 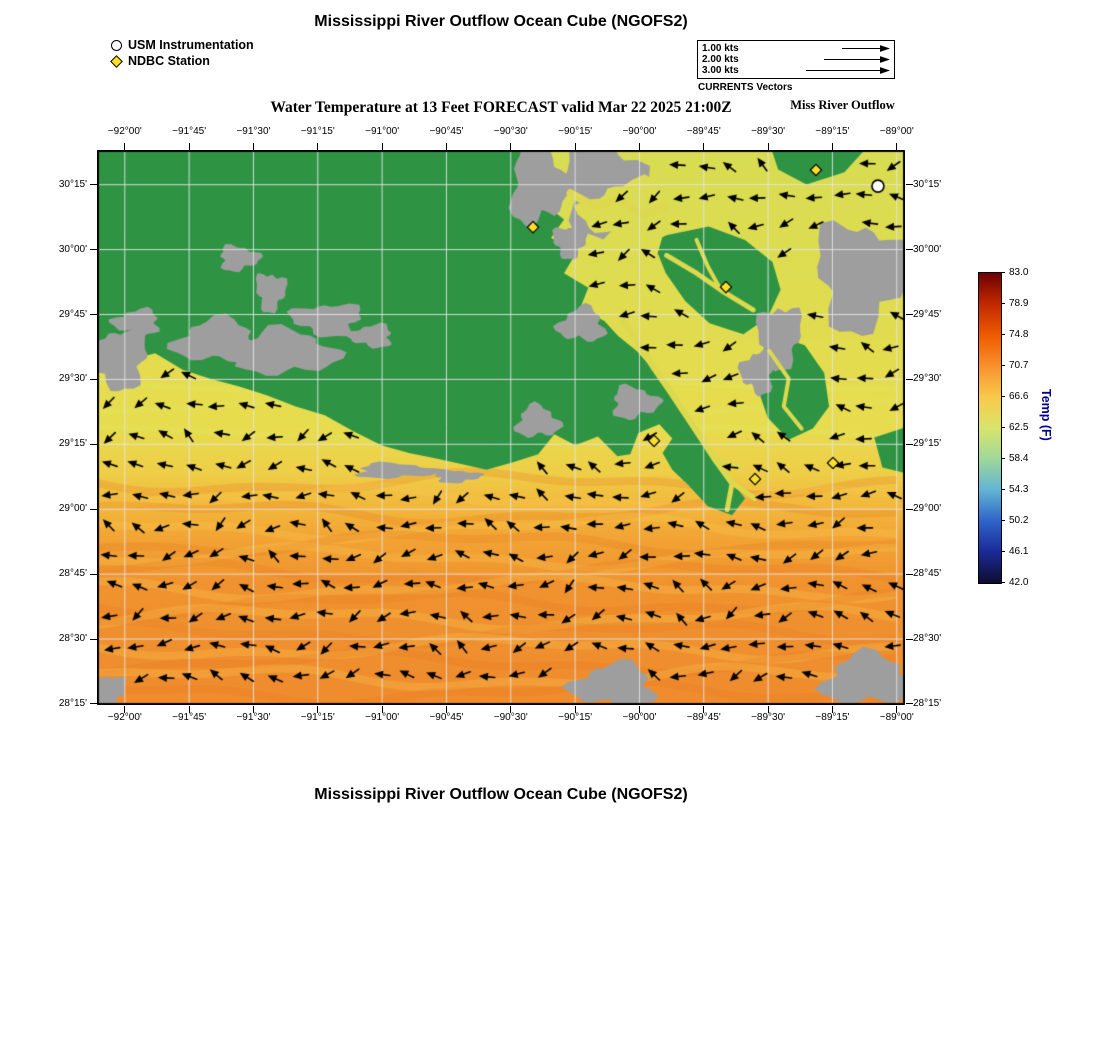 I want to click on y-axis-label-right: 30°15', so click(x=927, y=184).